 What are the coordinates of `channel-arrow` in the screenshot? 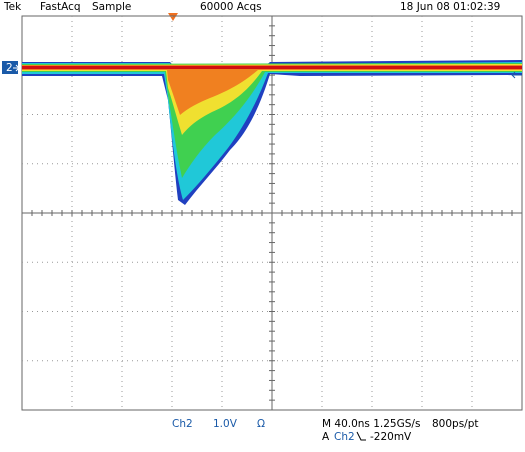 It's located at (16, 68).